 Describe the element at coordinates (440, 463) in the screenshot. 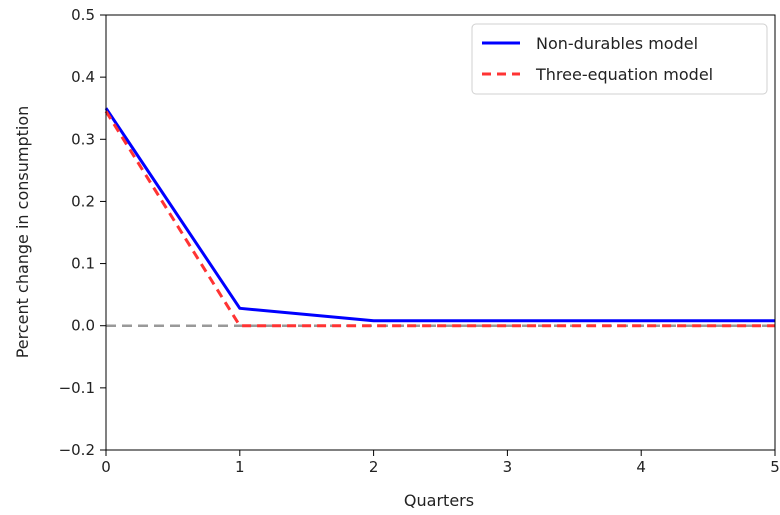

I see `x-axis-ticks: 0 1 2 3 4 5` at that location.